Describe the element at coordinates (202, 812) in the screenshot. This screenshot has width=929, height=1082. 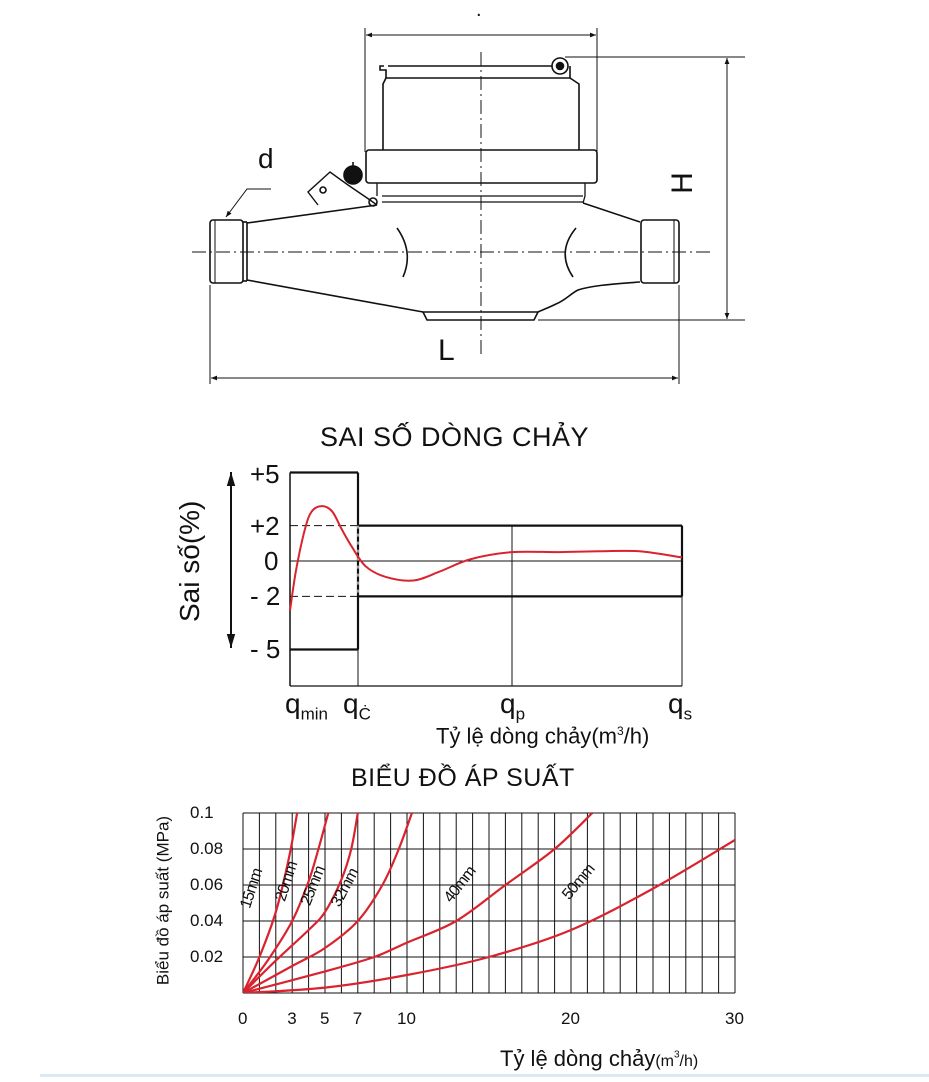
I see `pressure-ytick: 0.1` at that location.